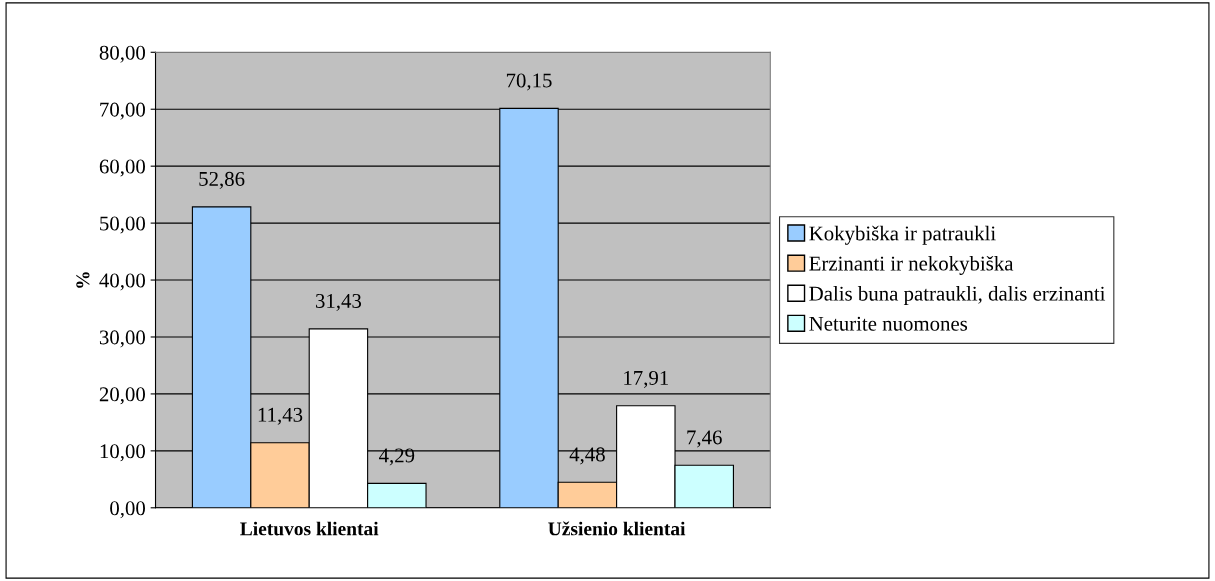 The image size is (1215, 581). Describe the element at coordinates (587, 456) in the screenshot. I see `data-label: 4,48` at that location.